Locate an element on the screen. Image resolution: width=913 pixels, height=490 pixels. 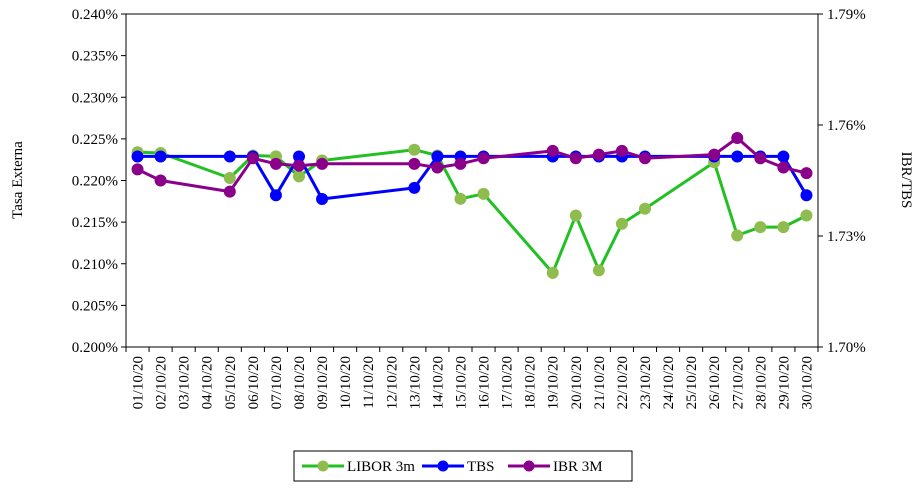
series-line is located at coordinates (471, 165).